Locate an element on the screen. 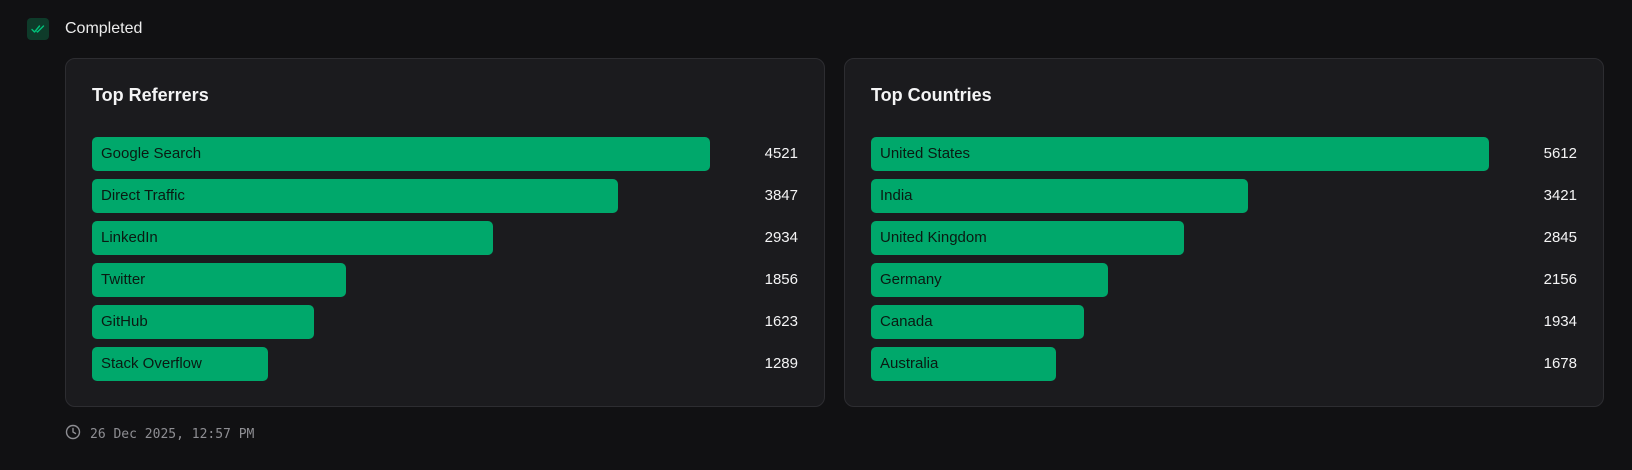 This screenshot has width=1632, height=470. bar-track: India is located at coordinates (1192, 196).